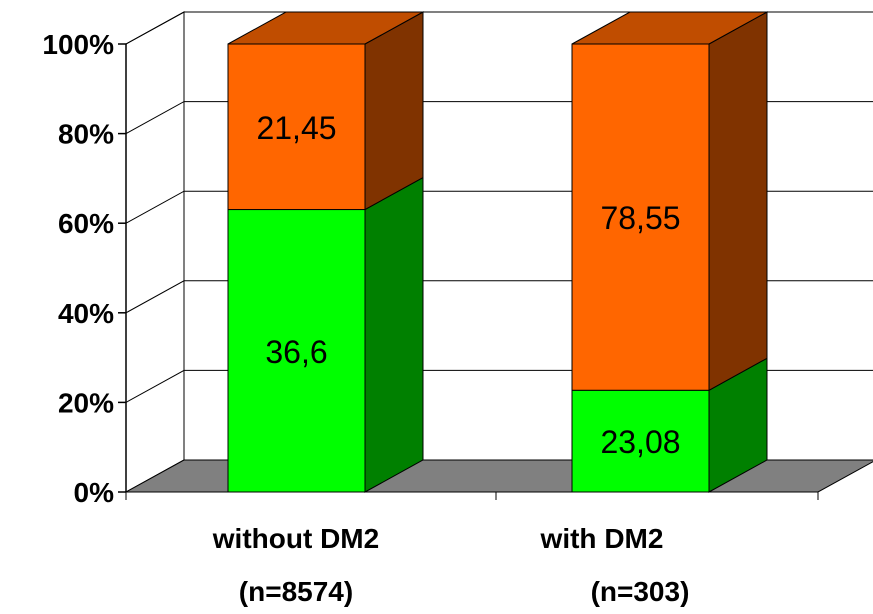 The image size is (873, 614). Describe the element at coordinates (451, 565) in the screenshot. I see `x-category-labels: without DM2 with DM2 (n=8574) (n=303)` at that location.